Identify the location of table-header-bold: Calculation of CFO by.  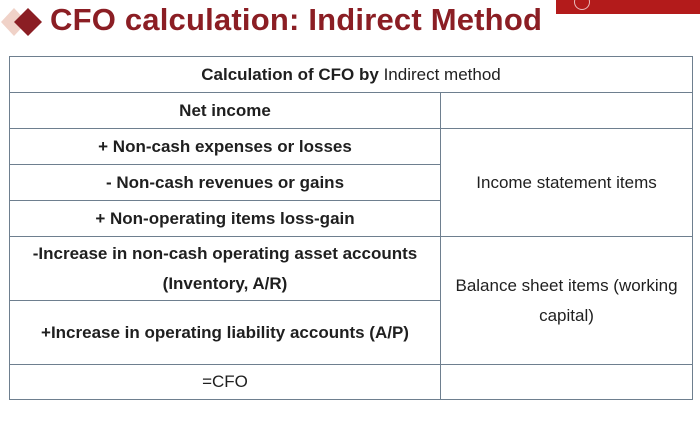
(290, 74).